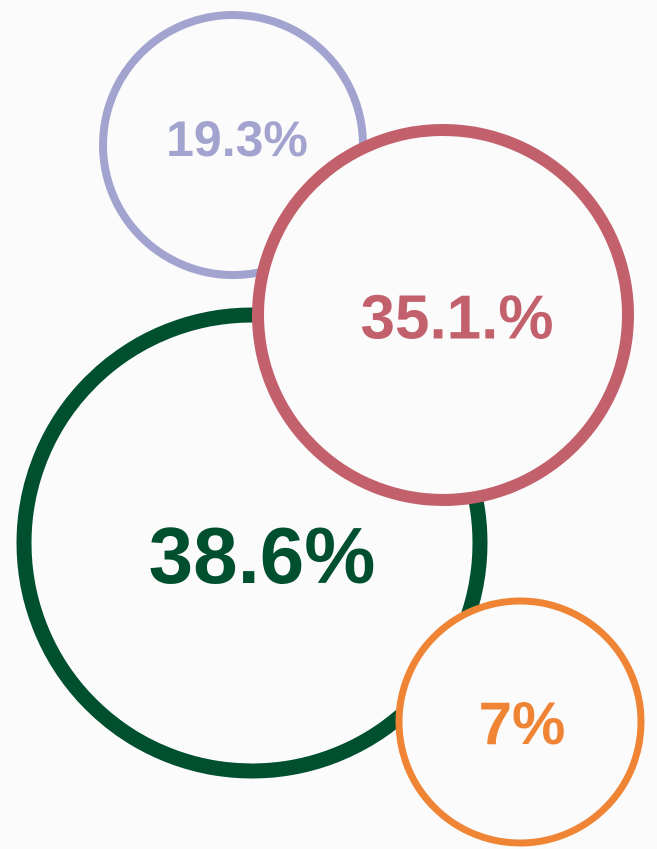  I want to click on bubble, so click(520, 722).